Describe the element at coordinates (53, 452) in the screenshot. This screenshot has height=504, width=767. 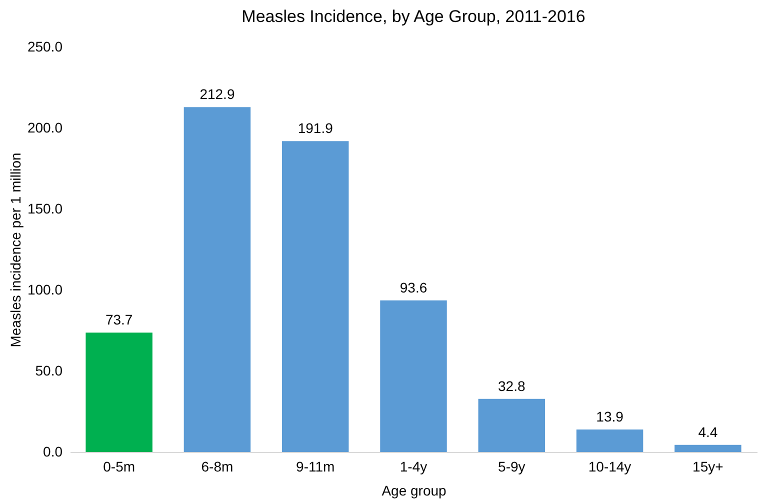
I see `y-tick-label: 0.0` at that location.